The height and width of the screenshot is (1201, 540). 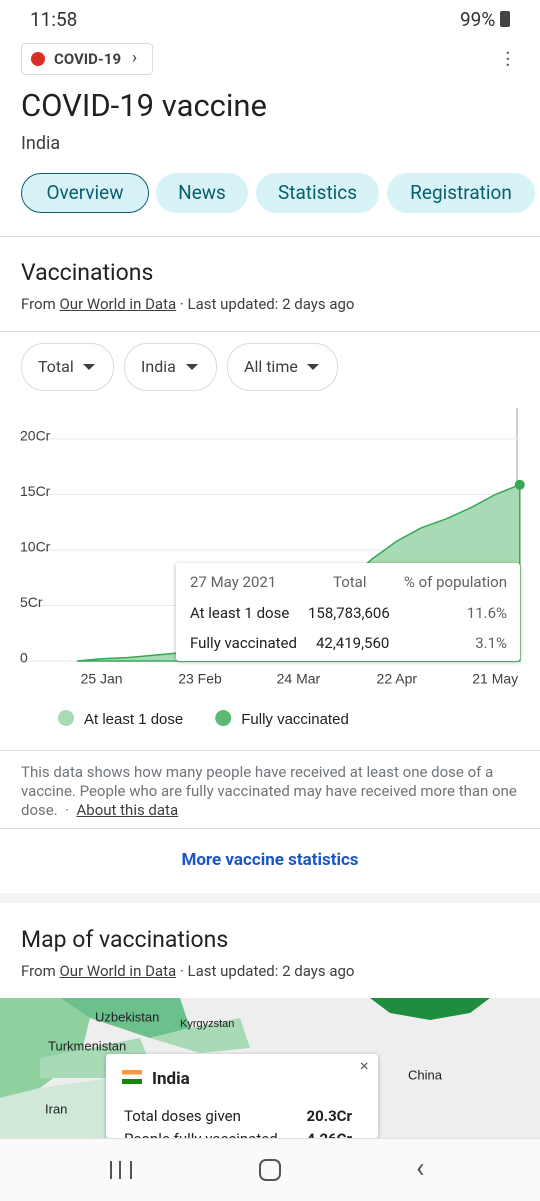 What do you see at coordinates (397, 679) in the screenshot?
I see `x-tick-label: 22 Apr` at bounding box center [397, 679].